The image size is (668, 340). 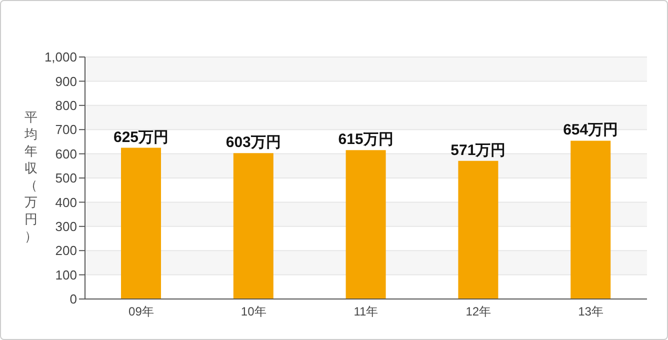 What do you see at coordinates (31, 177) in the screenshot?
I see `y-axis-title: 平均年収（万円）` at bounding box center [31, 177].